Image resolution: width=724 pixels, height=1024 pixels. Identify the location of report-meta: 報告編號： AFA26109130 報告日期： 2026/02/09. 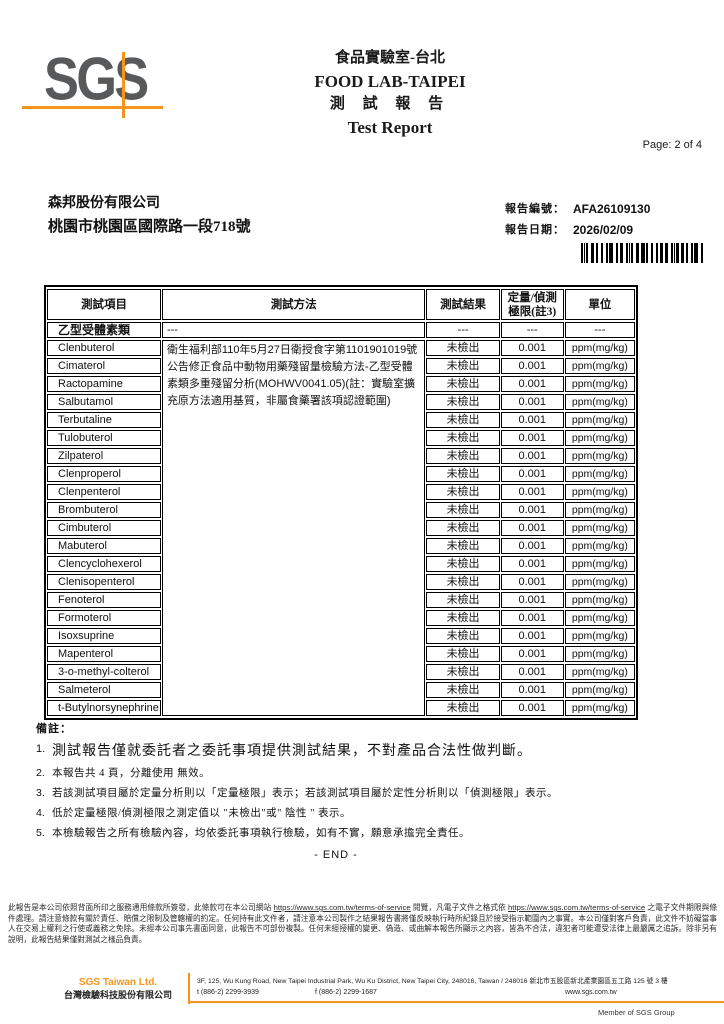
(577, 220).